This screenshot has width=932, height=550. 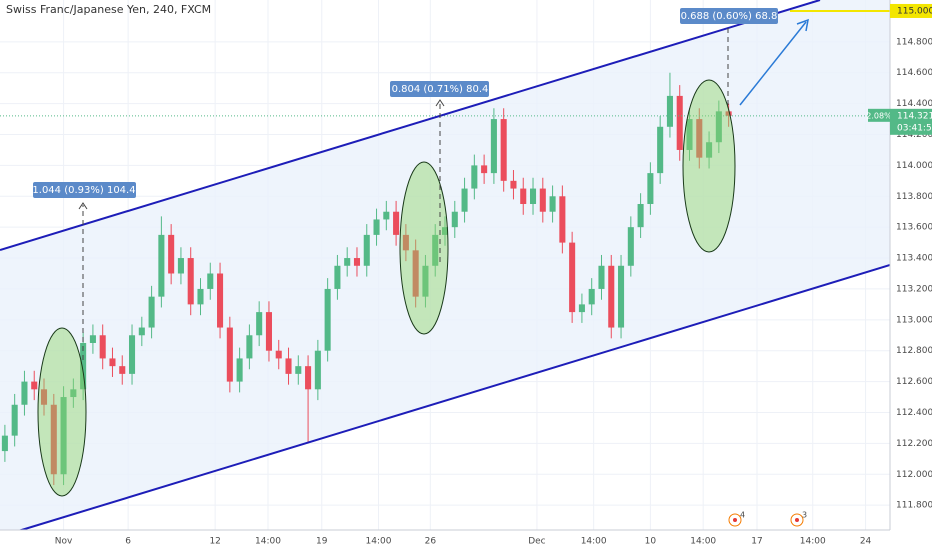 What do you see at coordinates (914, 444) in the screenshot?
I see `y-tick-label: 112.200` at bounding box center [914, 444].